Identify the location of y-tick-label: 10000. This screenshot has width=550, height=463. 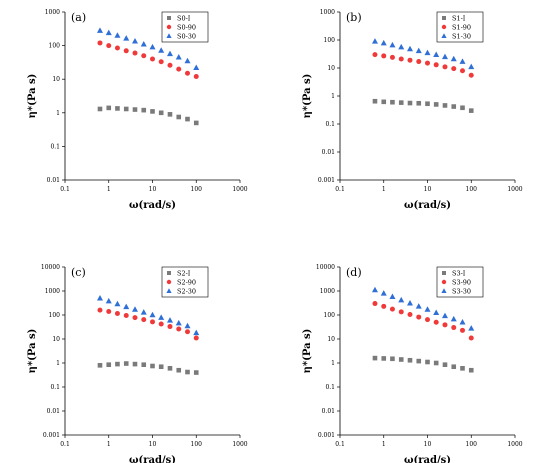
(50, 267).